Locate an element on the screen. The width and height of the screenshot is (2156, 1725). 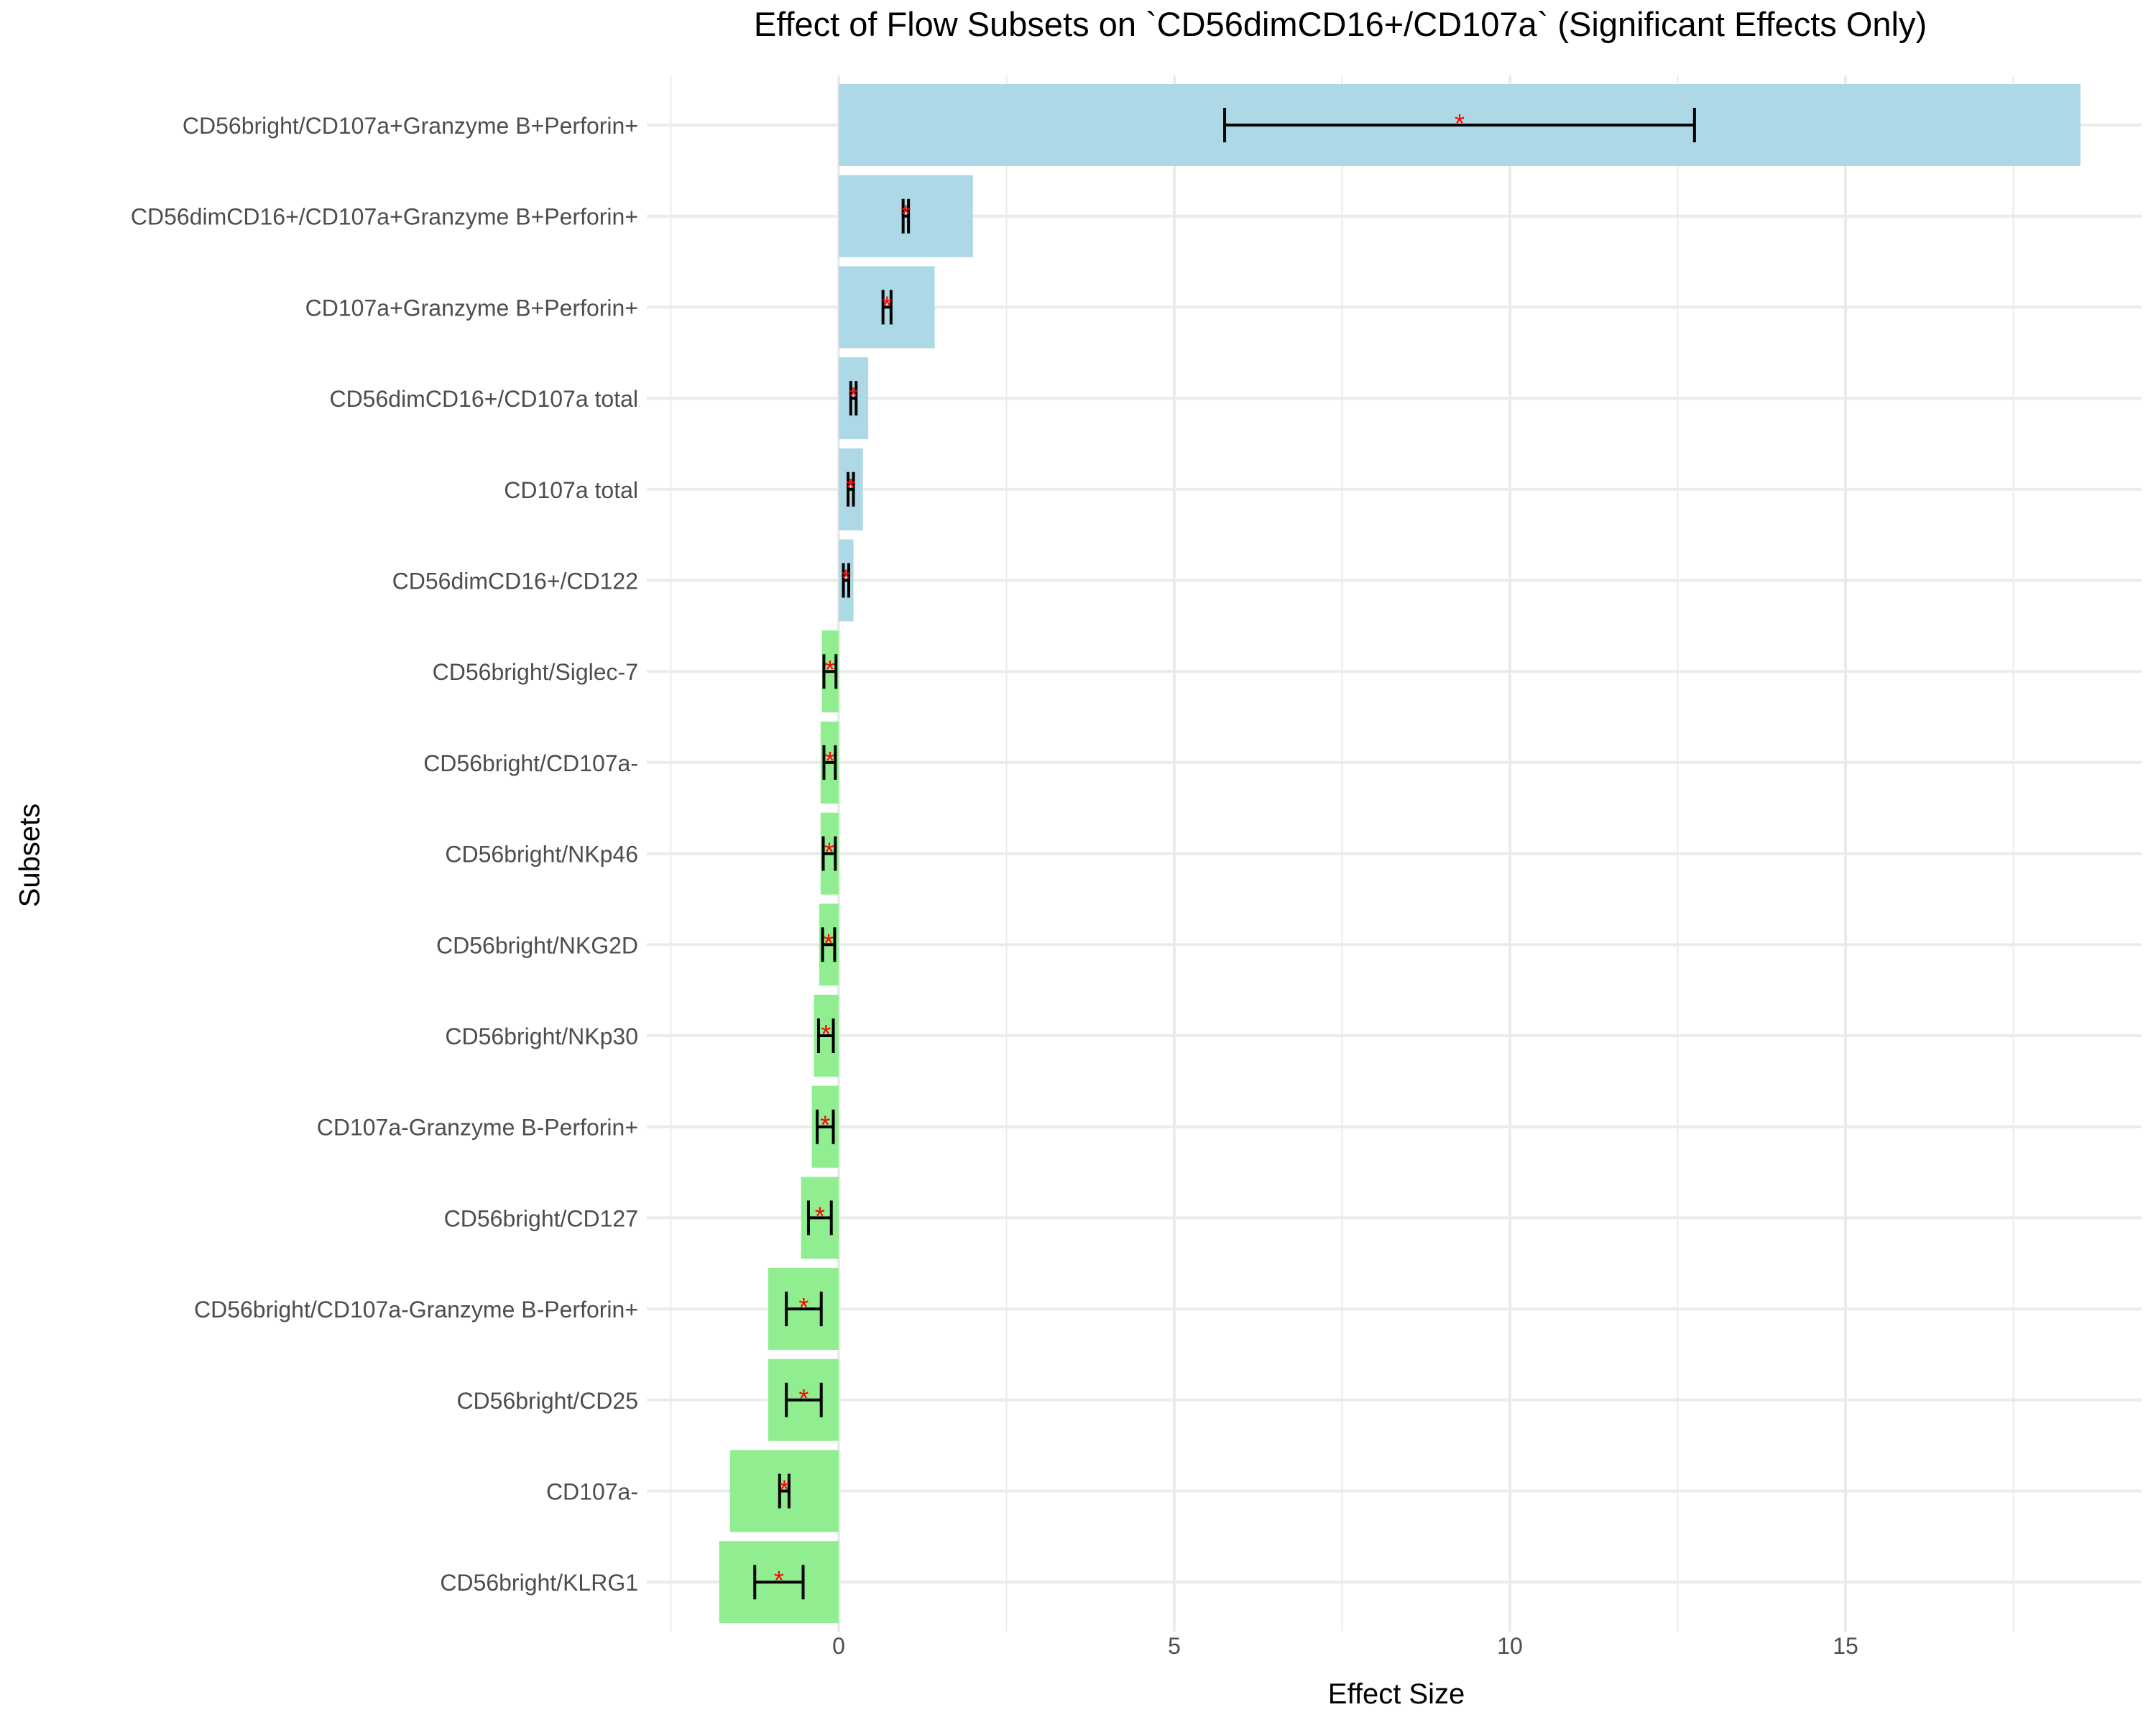
y-tick-label: CD56bright/KLRG1 is located at coordinates (539, 1583).